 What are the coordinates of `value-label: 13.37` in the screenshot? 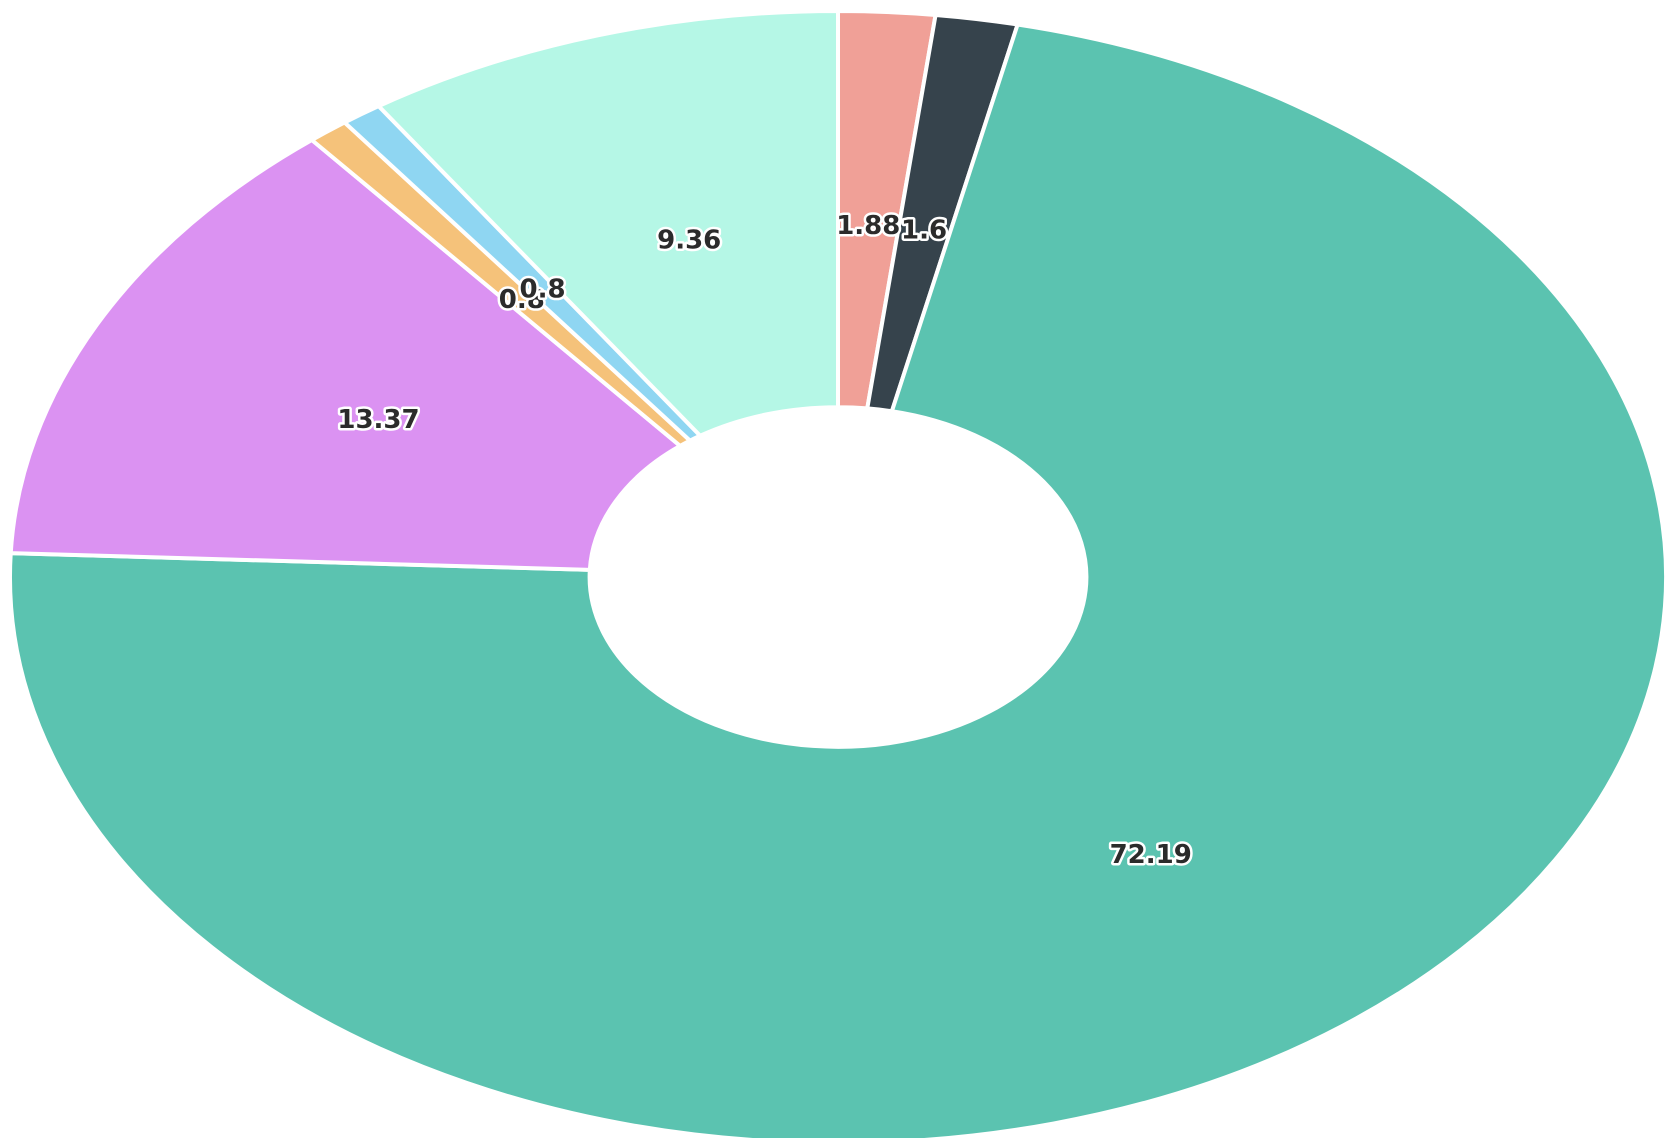 It's located at (378, 420).